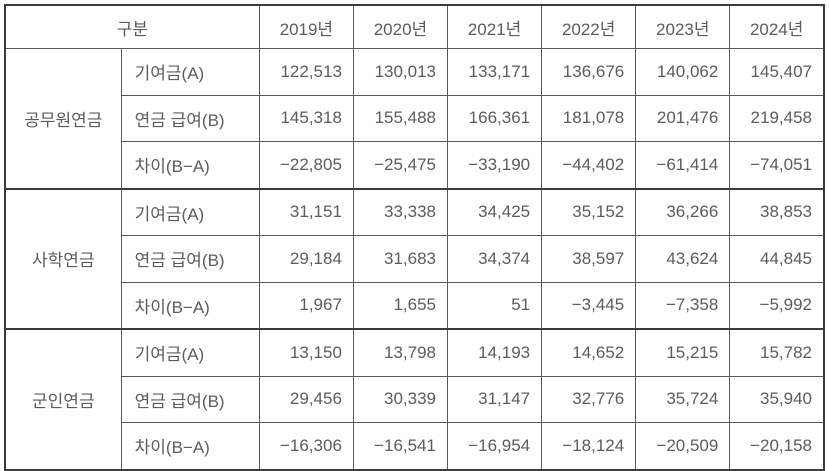  Describe the element at coordinates (306, 26) in the screenshot. I see `year-header: 2019년` at that location.